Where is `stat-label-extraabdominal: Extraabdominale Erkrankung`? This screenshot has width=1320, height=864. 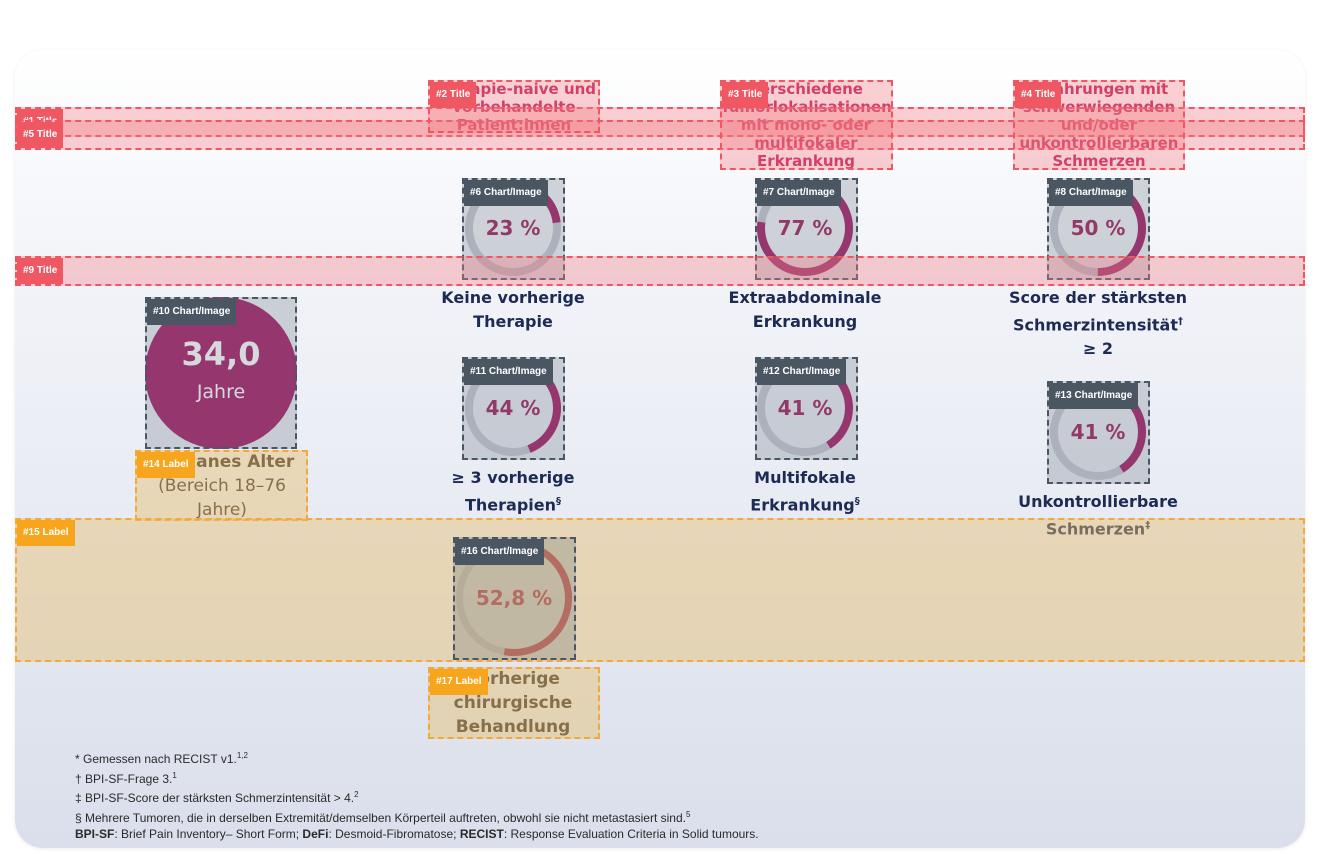
stat-label-extraabdominal: Extraabdominale Erkrankung is located at coordinates (805, 310).